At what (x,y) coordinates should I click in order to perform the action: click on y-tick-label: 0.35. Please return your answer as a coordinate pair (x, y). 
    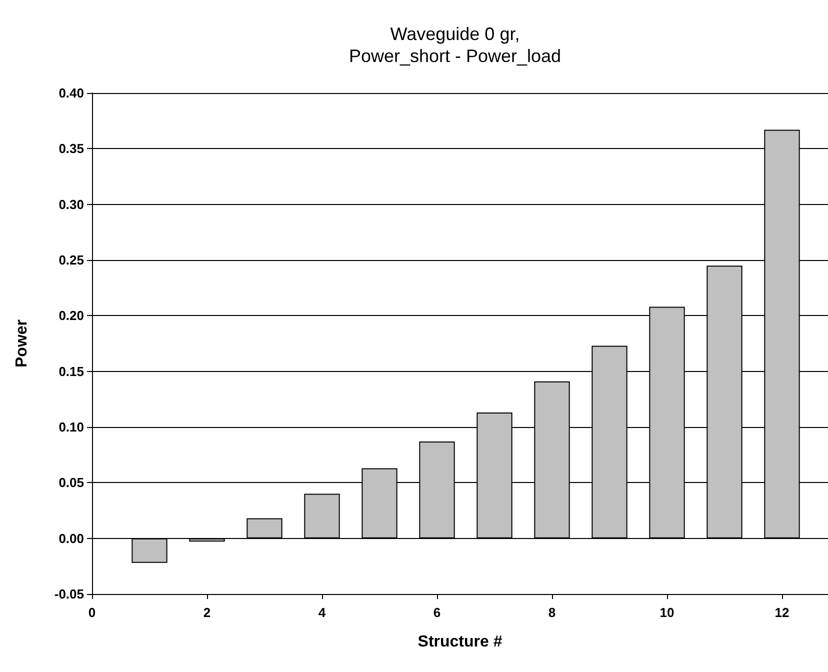
    Looking at the image, I should click on (71, 148).